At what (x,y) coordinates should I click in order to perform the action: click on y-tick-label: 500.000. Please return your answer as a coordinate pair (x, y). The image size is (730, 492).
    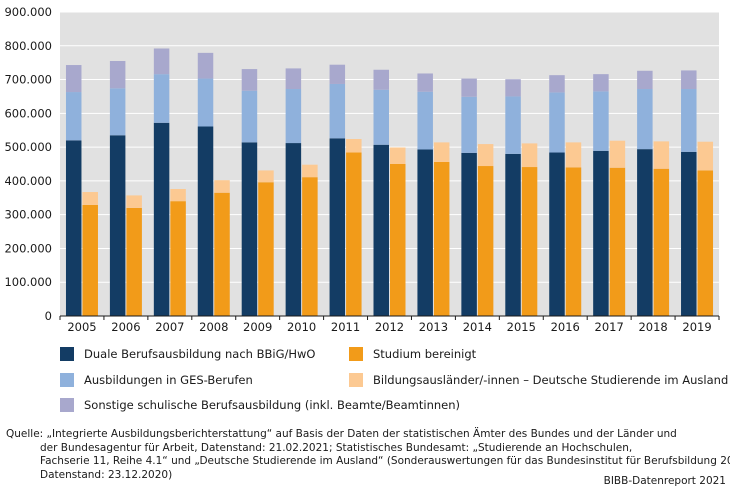
    Looking at the image, I should click on (28, 147).